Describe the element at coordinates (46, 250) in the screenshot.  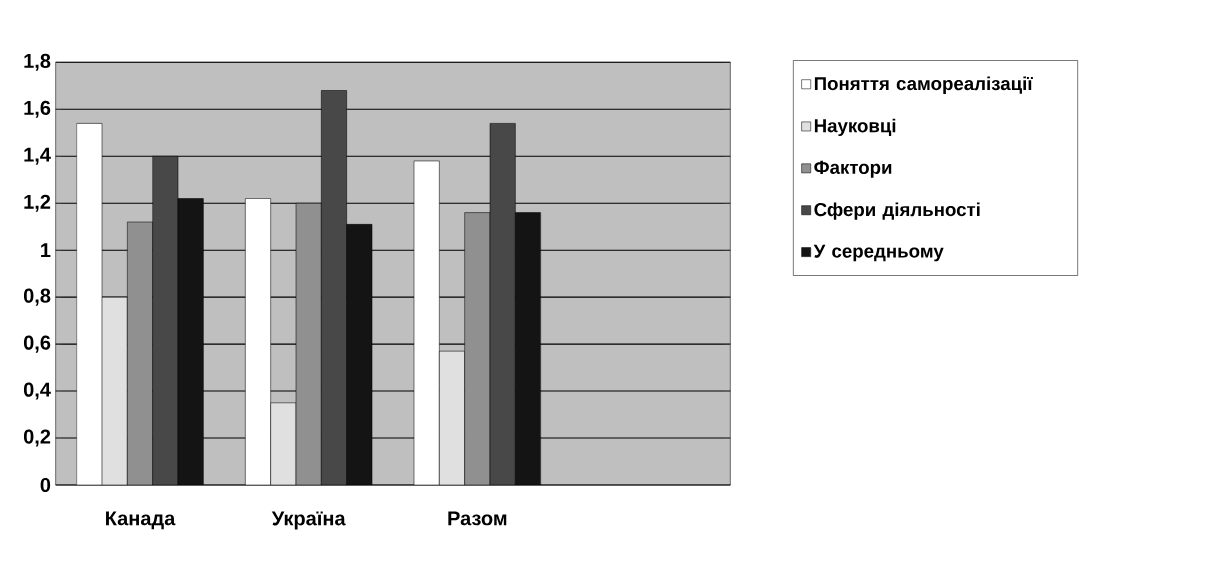
I see `y-tick-label: 1` at that location.